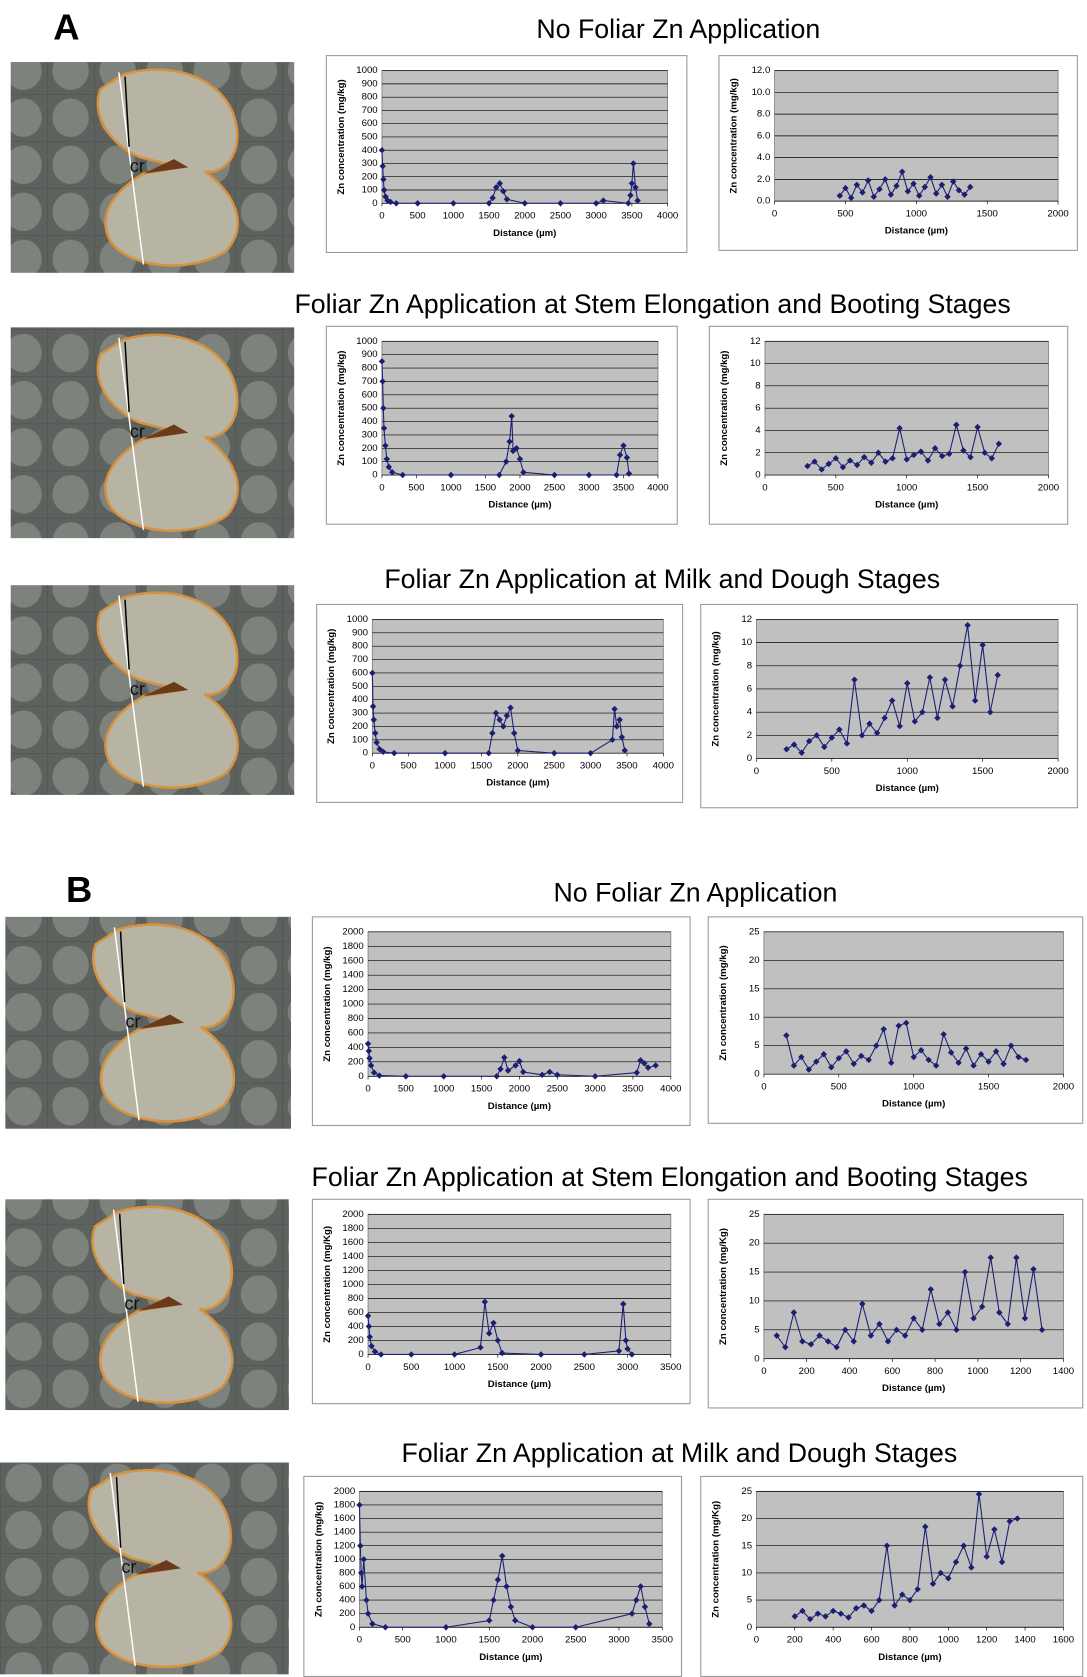  Describe the element at coordinates (360, 672) in the screenshot. I see `y-tick-label: 600` at that location.